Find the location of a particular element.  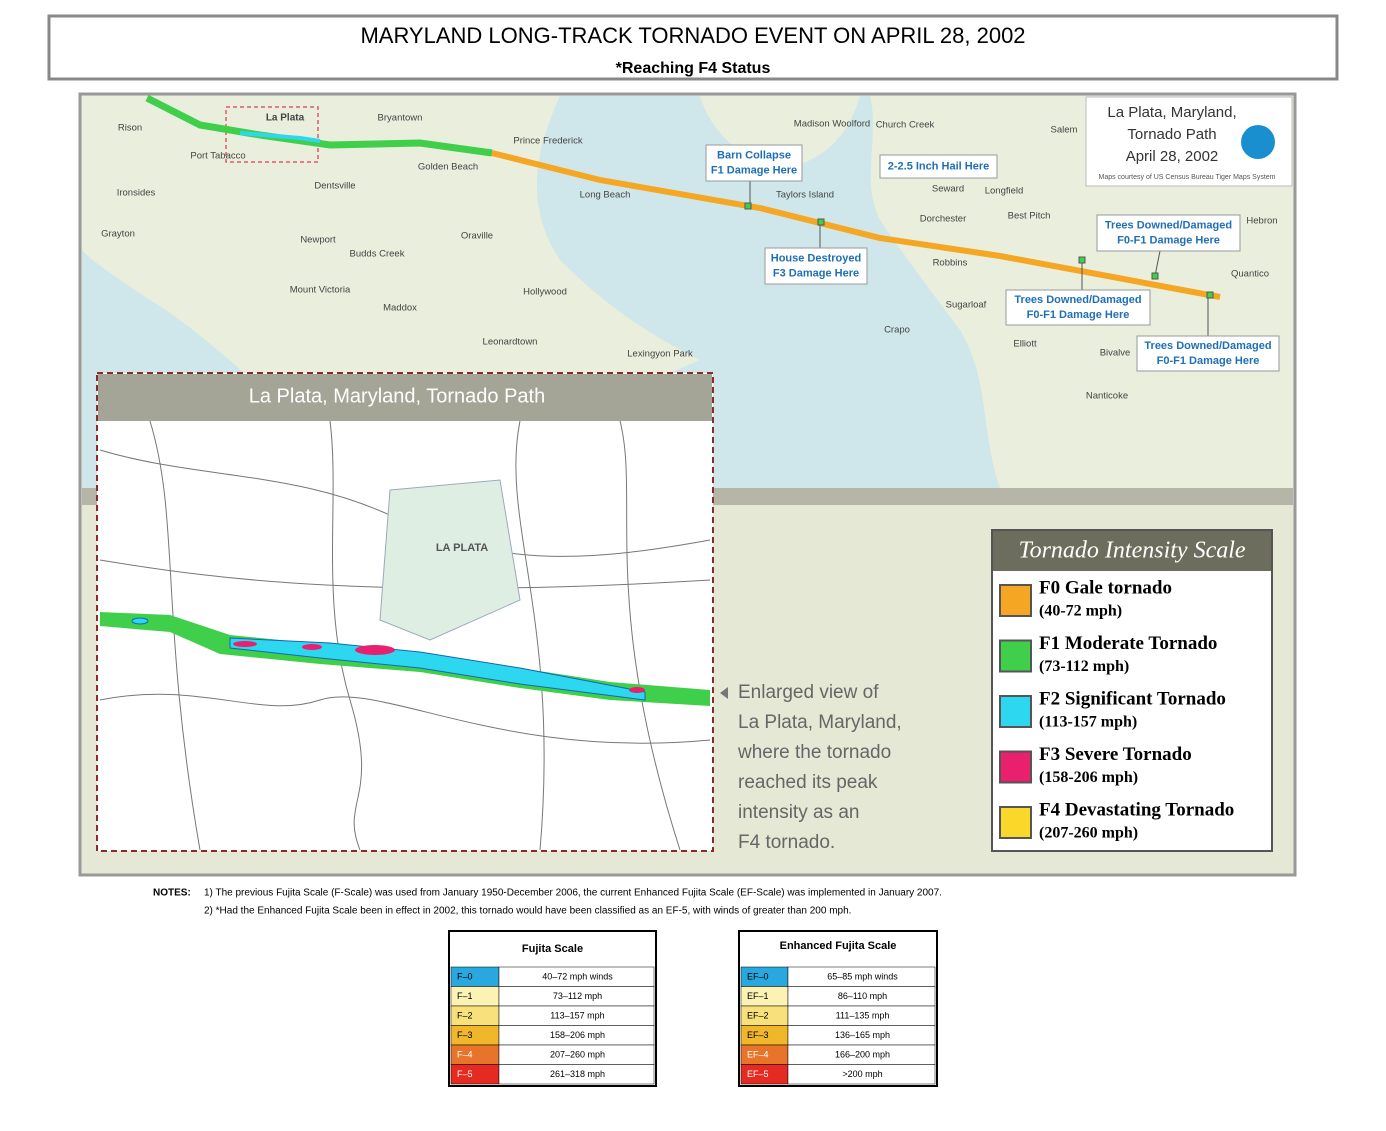

caption-arrow is located at coordinates (724, 693).